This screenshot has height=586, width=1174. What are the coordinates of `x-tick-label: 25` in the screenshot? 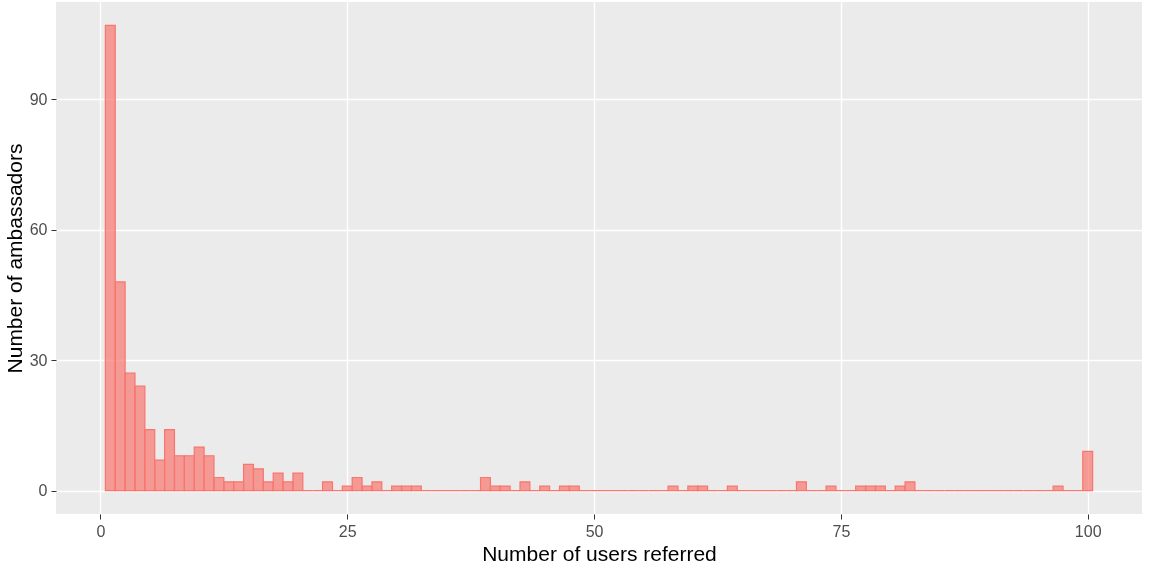 It's located at (347, 531).